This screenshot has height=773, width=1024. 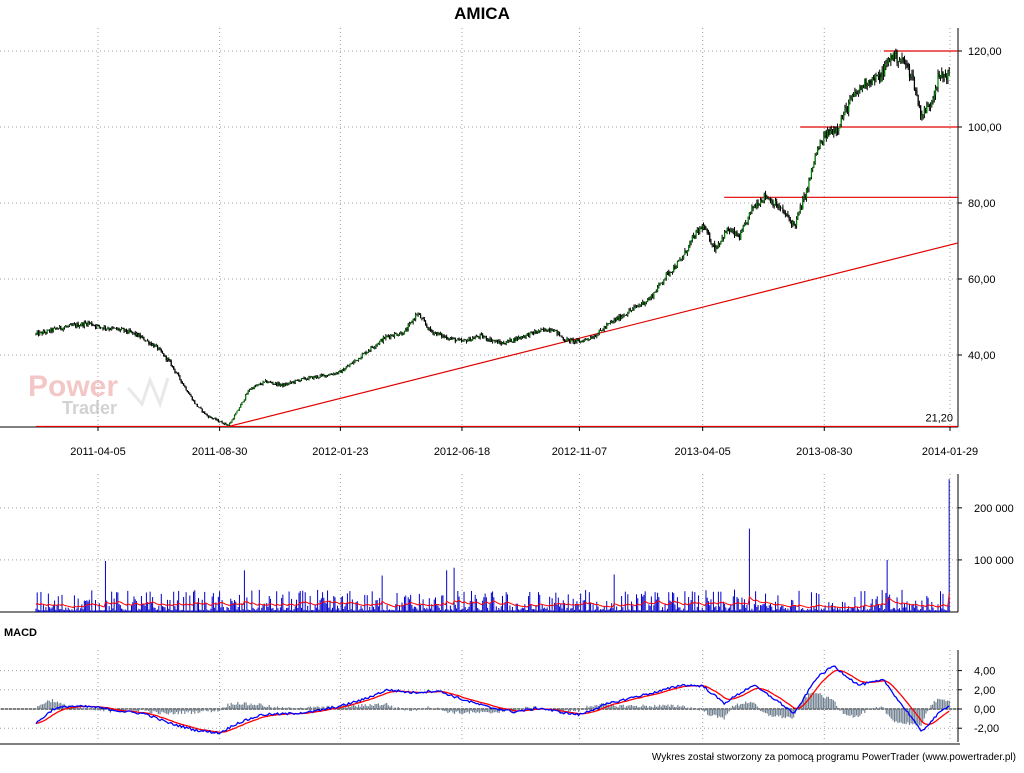 What do you see at coordinates (982, 356) in the screenshot?
I see `y-tick-label: 40,00` at bounding box center [982, 356].